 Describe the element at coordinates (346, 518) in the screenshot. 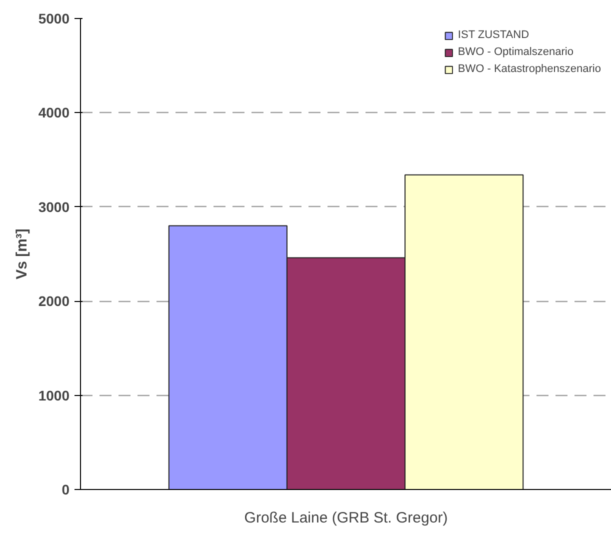

I see `x-tick-label: Große Laine (GRB St. Gregor)` at that location.